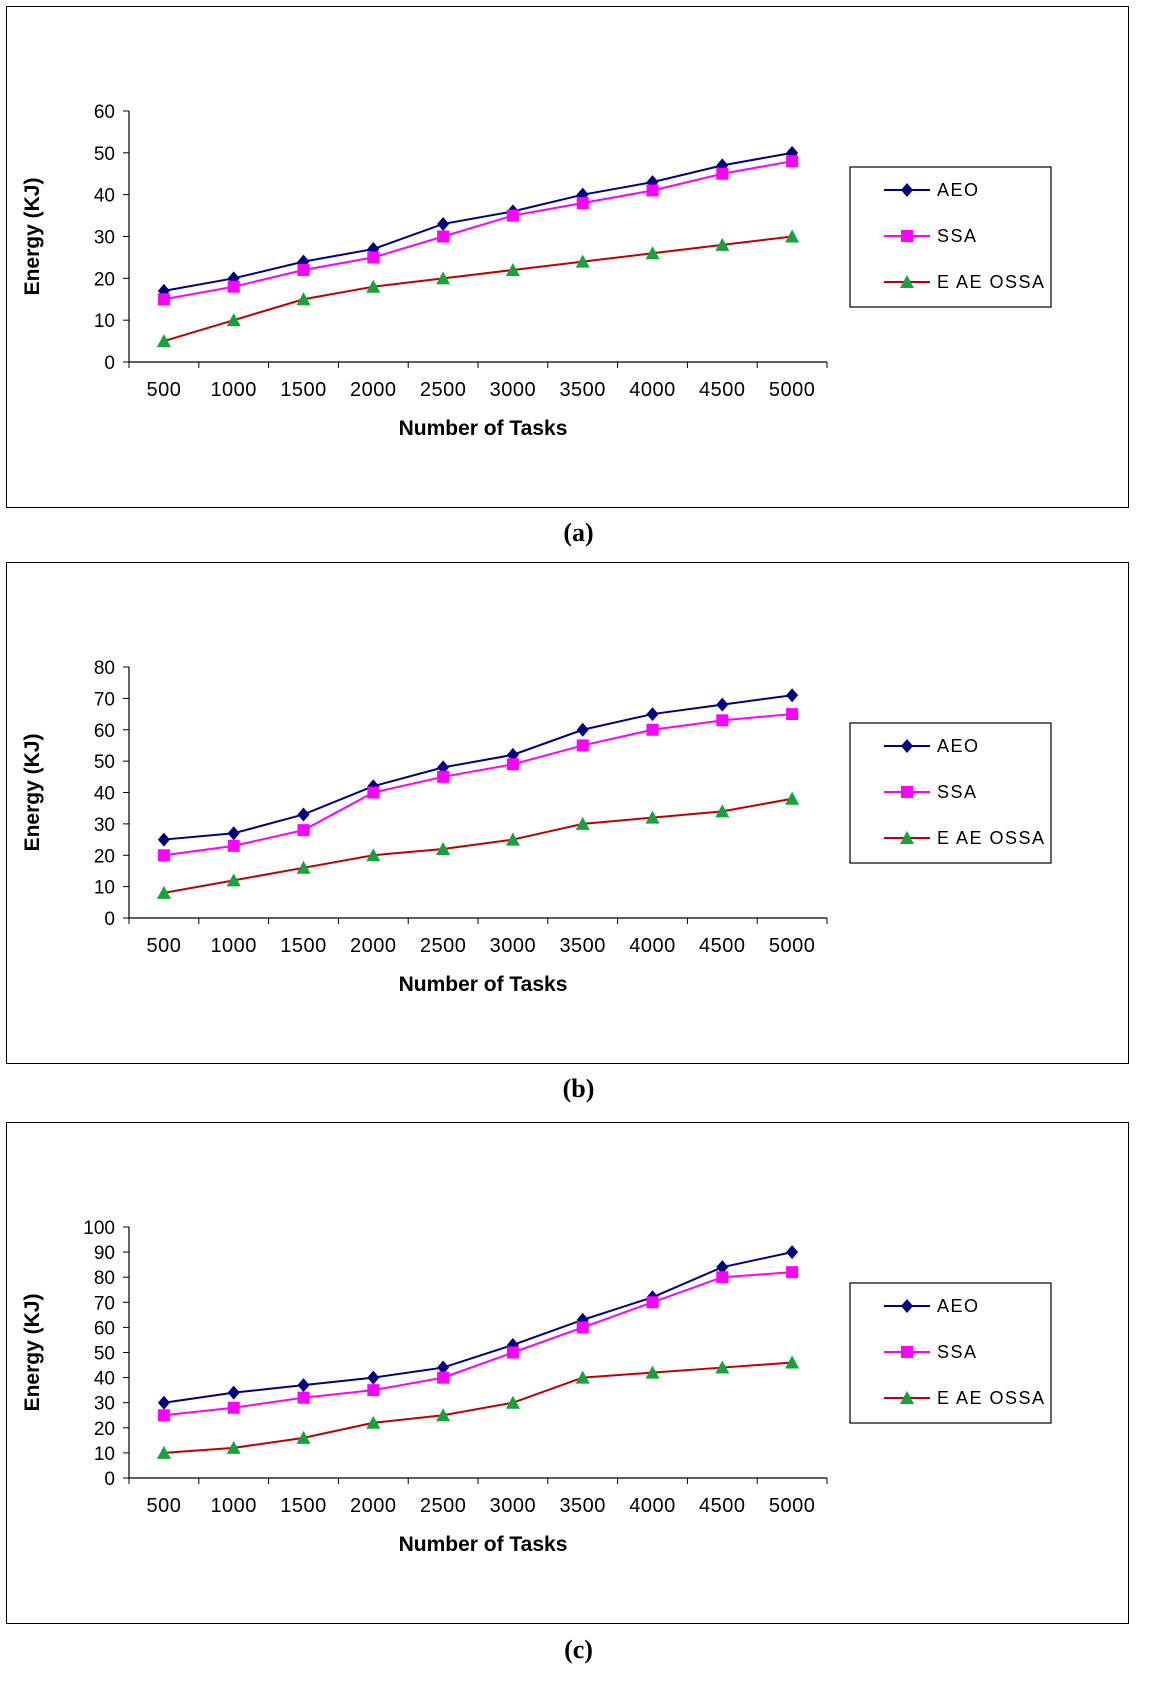  I want to click on y-axis-title: Energy (KJ), so click(32, 237).